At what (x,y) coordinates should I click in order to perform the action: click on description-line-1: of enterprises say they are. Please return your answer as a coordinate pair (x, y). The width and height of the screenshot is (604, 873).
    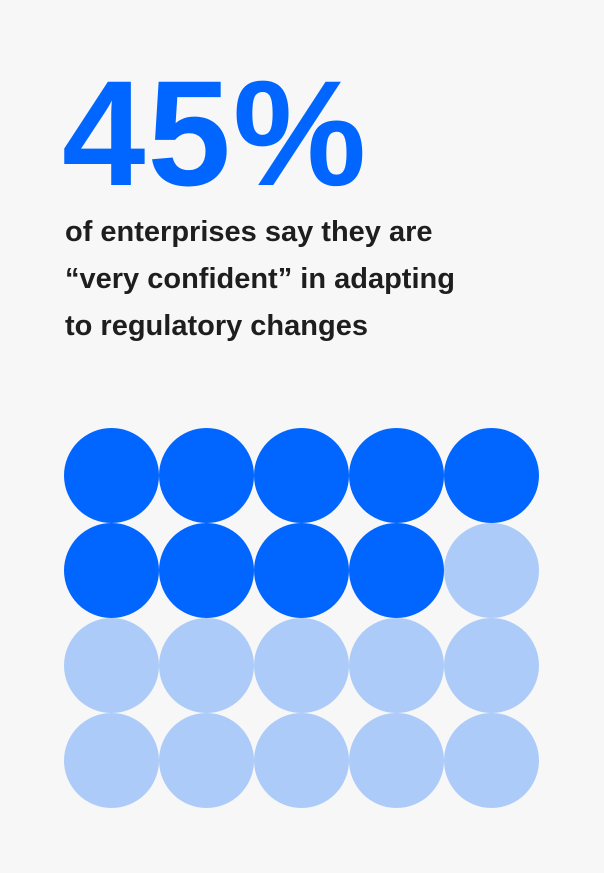
    Looking at the image, I should click on (249, 232).